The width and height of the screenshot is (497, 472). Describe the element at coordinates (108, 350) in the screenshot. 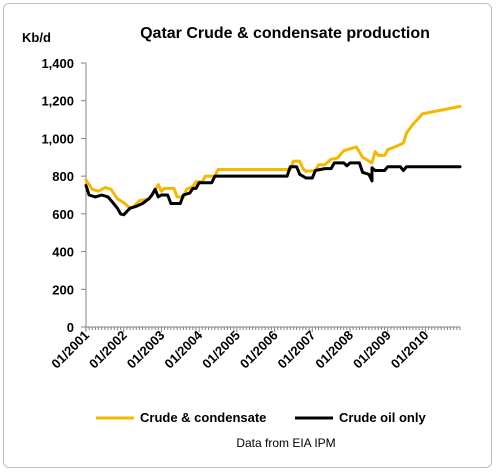

I see `x-tick-label: 01/2002` at that location.